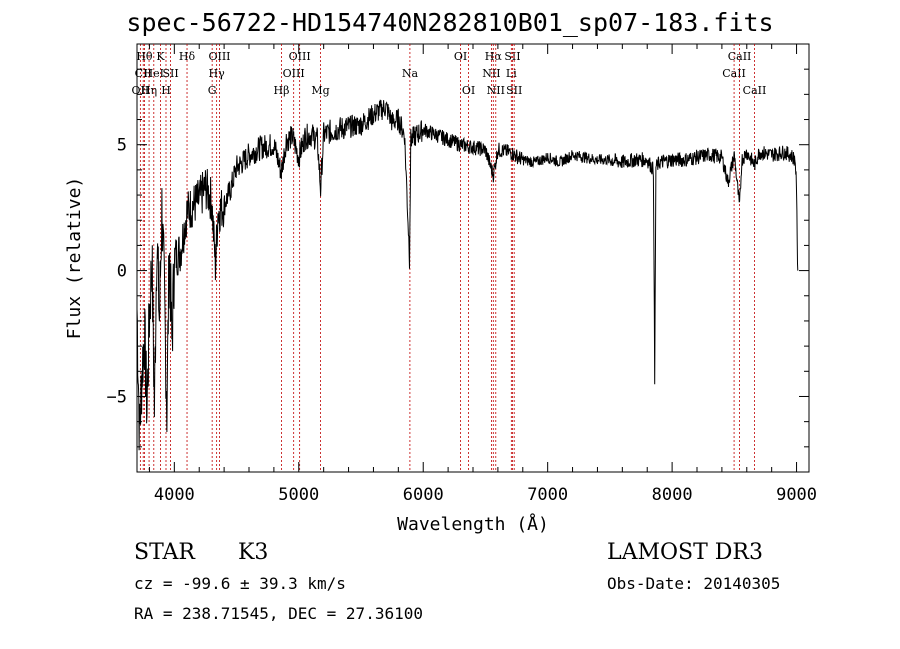 The height and width of the screenshot is (649, 900). I want to click on spectral-line-label: Na, so click(410, 73).